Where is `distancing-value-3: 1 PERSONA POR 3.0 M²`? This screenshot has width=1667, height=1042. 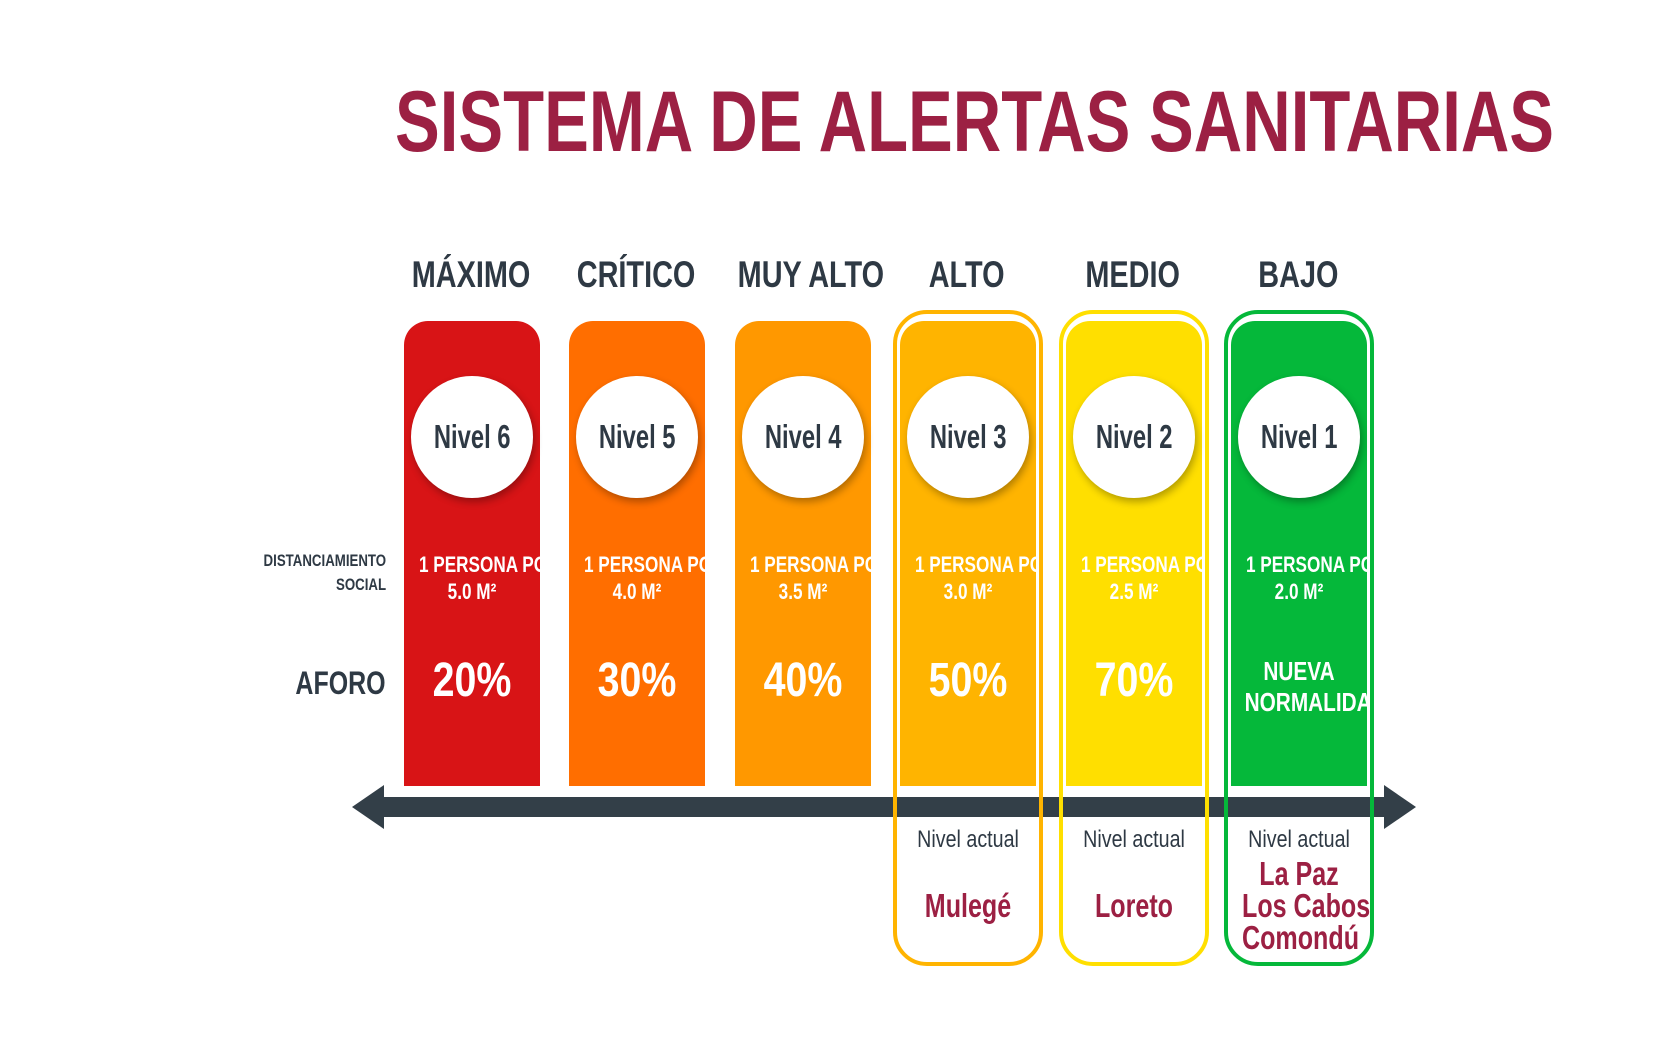
distancing-value-3: 1 PERSONA POR 3.0 M² is located at coordinates (985, 578).